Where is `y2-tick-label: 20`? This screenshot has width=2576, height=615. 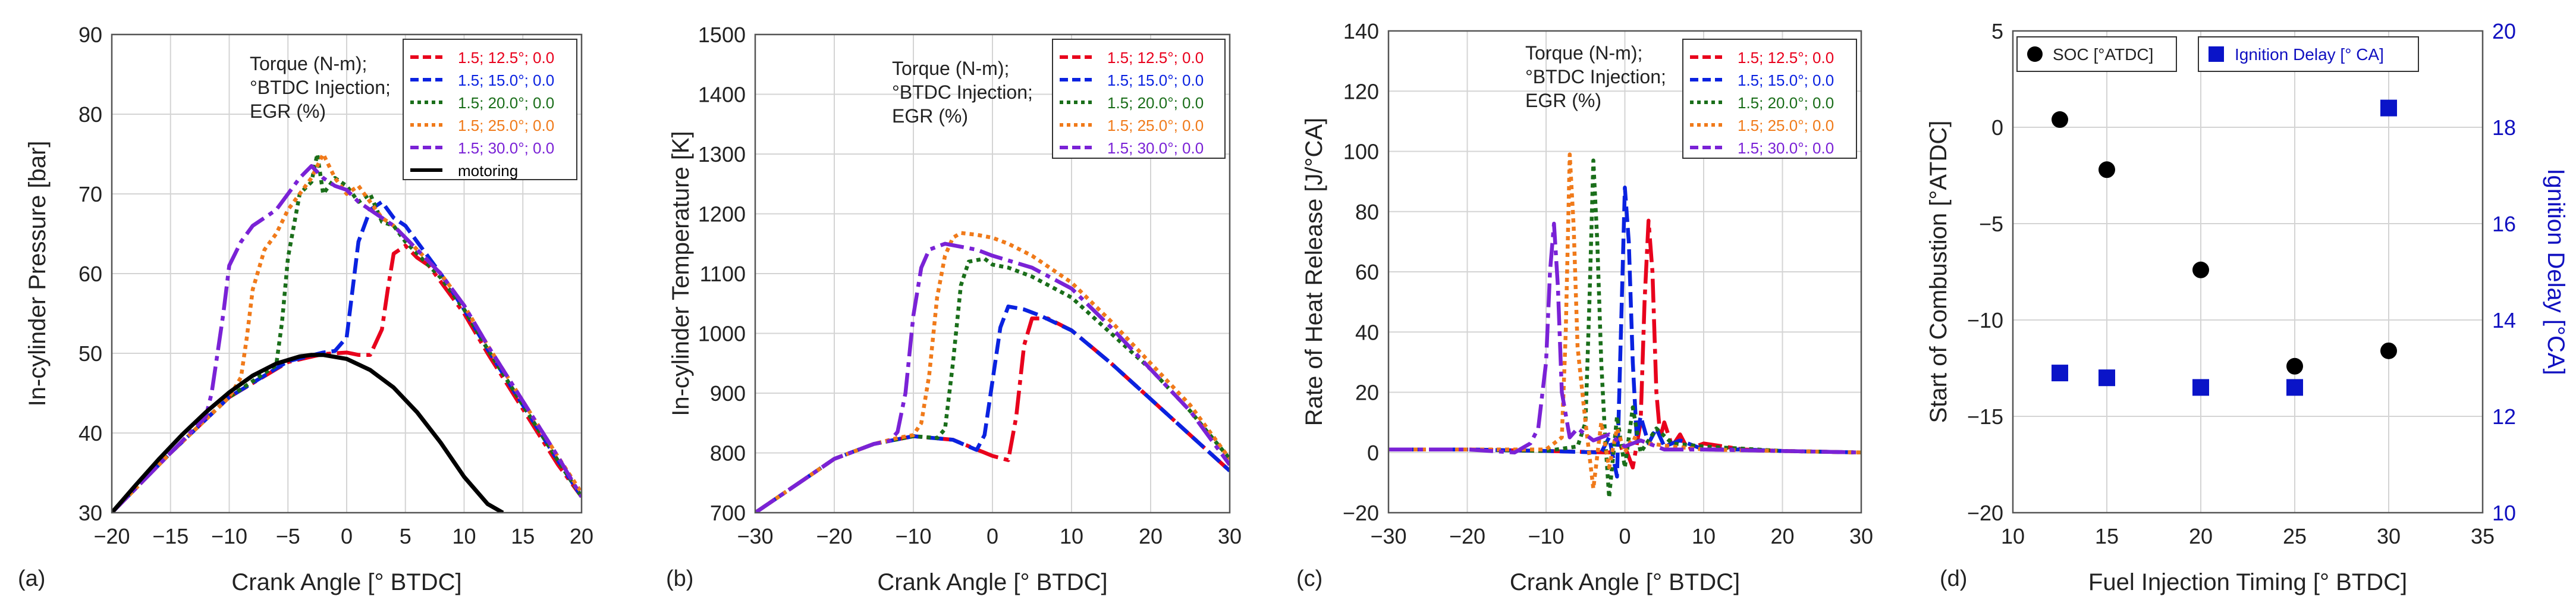 y2-tick-label: 20 is located at coordinates (2504, 31).